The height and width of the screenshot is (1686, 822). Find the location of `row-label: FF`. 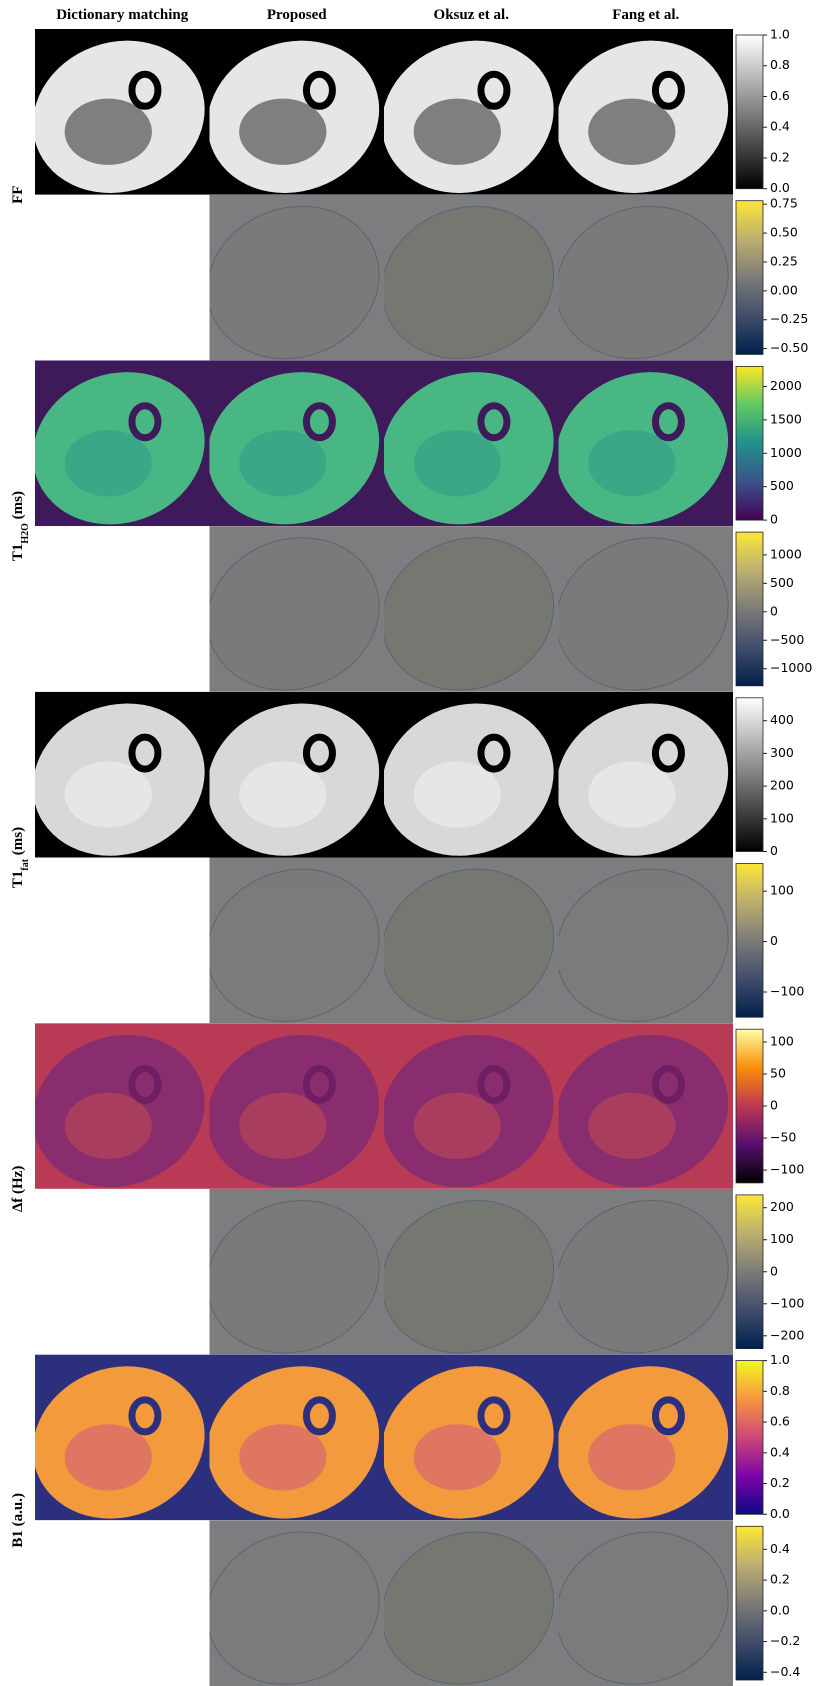

row-label: FF is located at coordinates (18, 195).